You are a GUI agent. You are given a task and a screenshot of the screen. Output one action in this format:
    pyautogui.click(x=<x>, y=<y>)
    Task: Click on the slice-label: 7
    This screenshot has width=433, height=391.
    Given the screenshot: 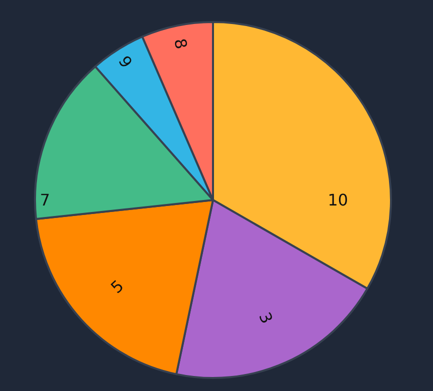 What is the action you would take?
    pyautogui.click(x=45, y=200)
    